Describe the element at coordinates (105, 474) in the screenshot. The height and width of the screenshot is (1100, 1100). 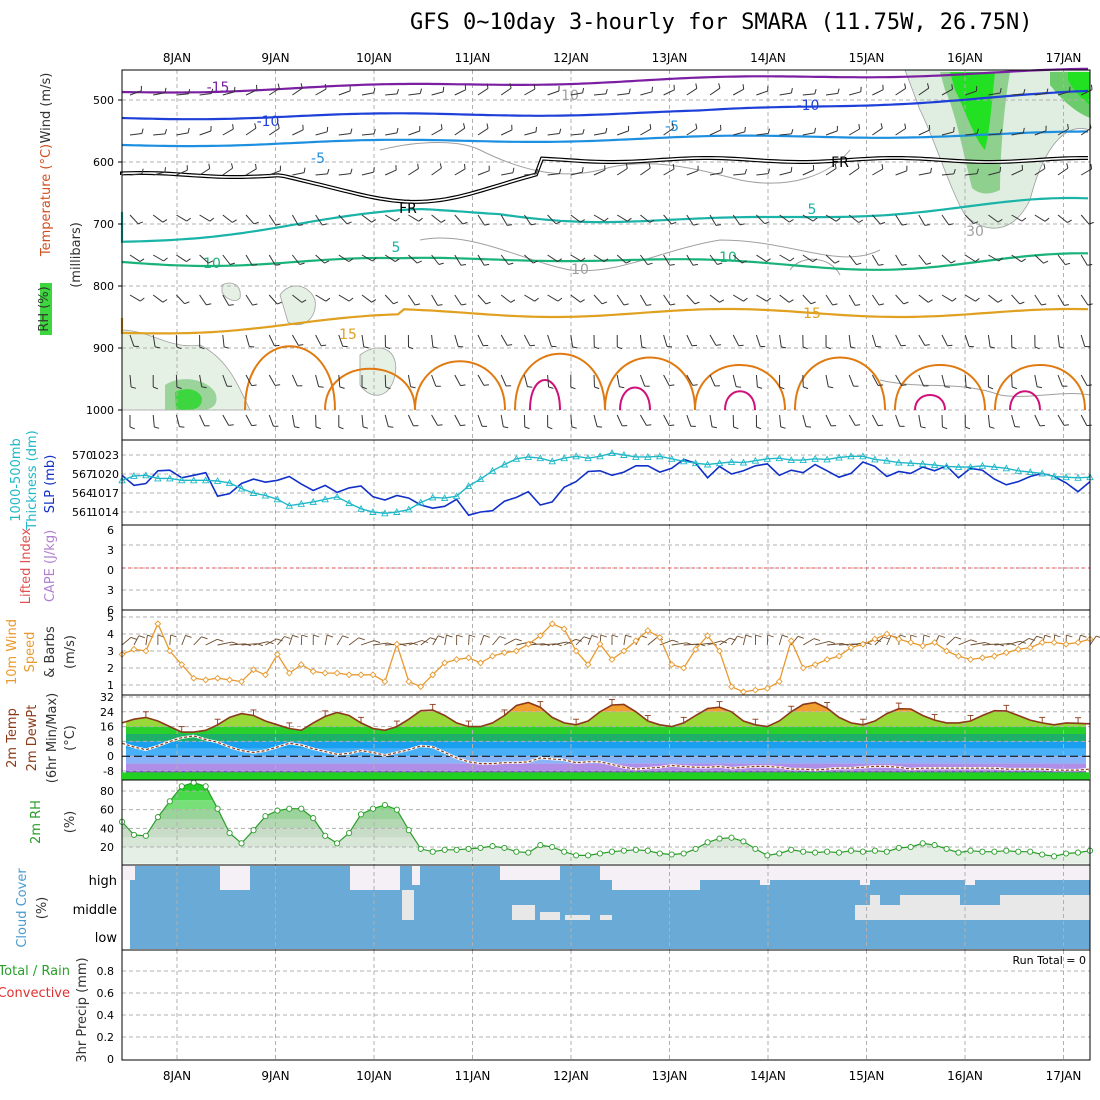
I see `slp-tick: 1020` at that location.